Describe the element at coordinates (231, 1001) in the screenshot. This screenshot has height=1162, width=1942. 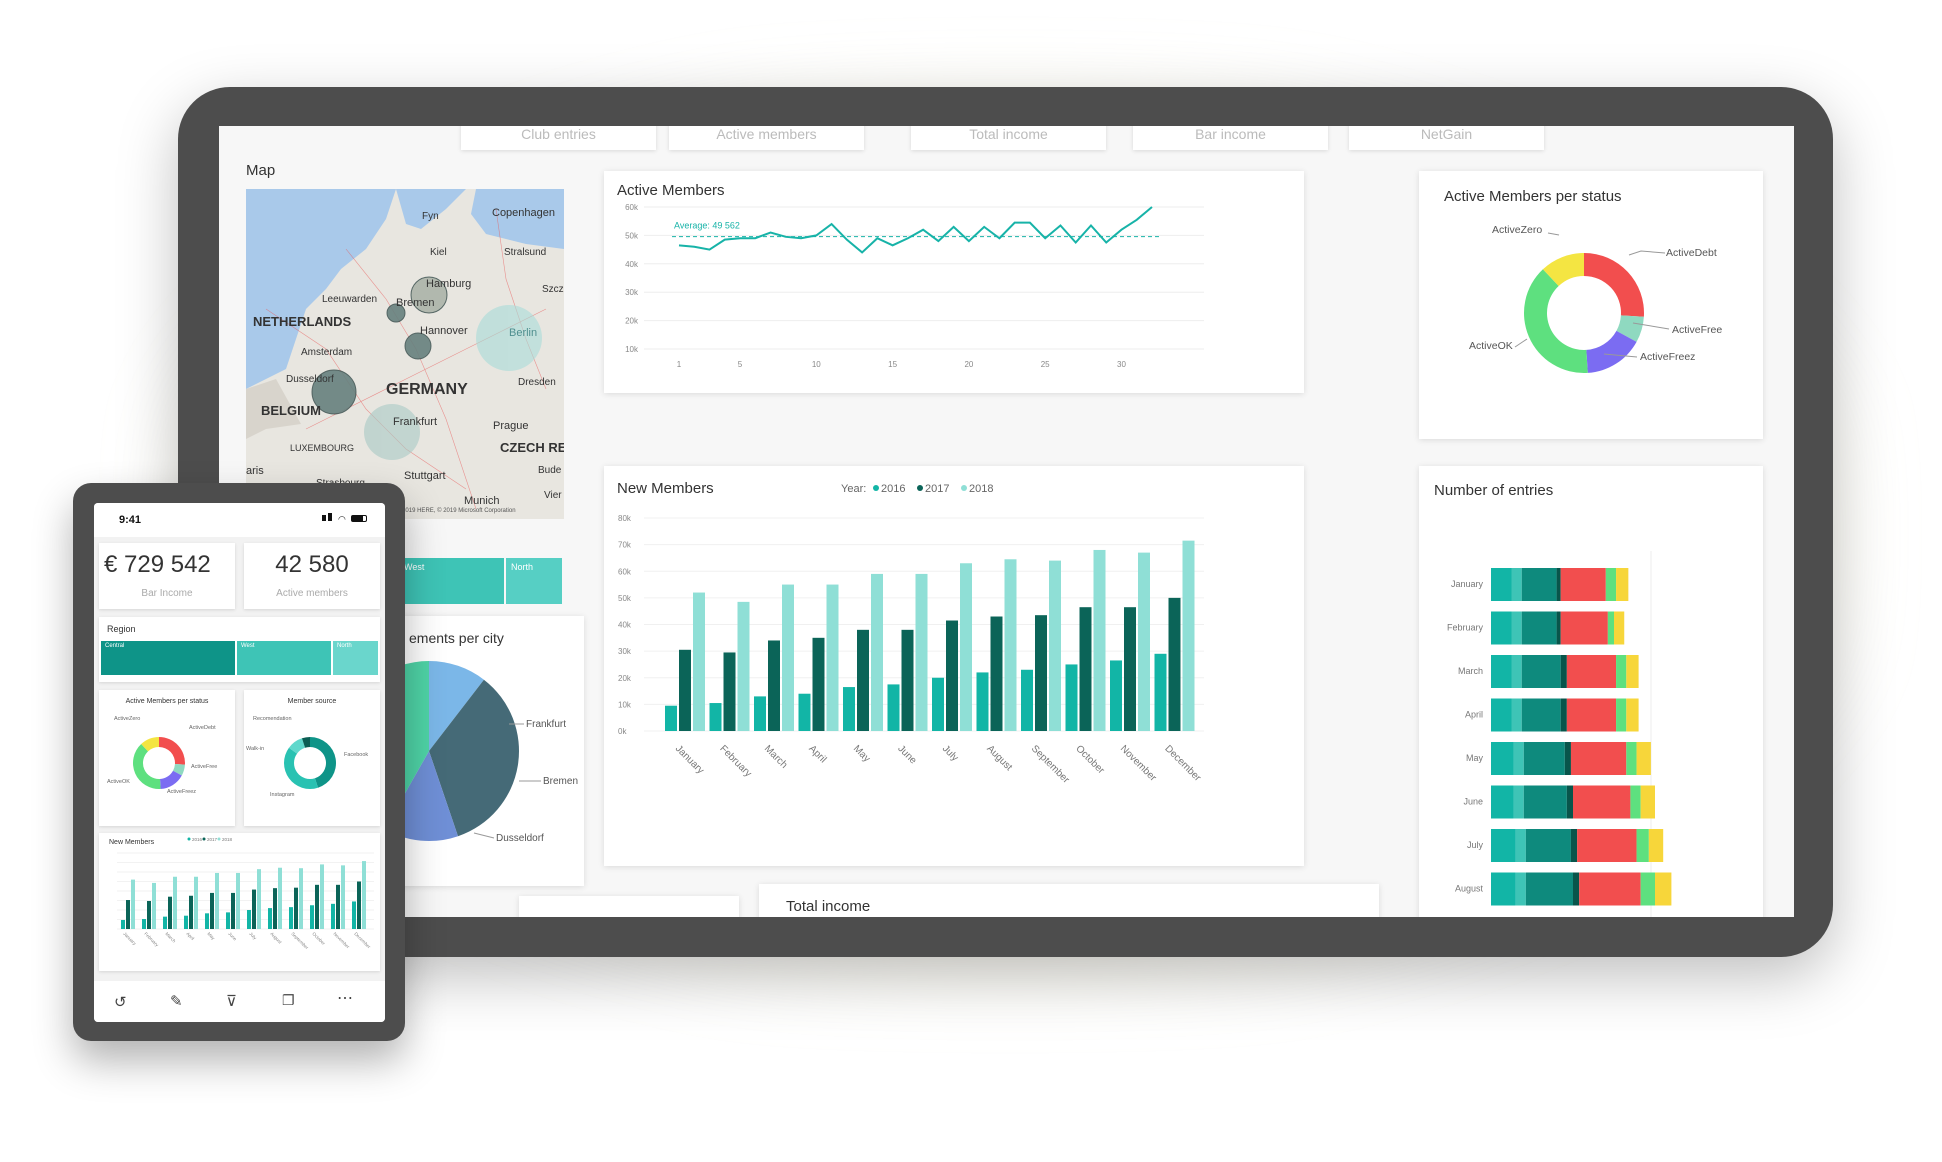
I see `filter-icon: ⊽` at that location.